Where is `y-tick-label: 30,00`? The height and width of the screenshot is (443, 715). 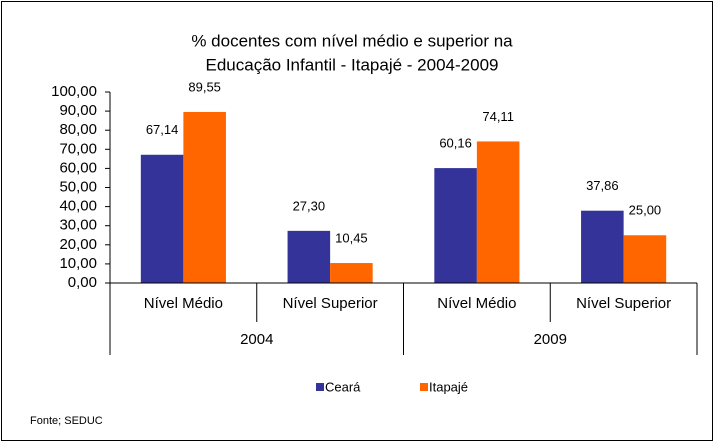
y-tick-label: 30,00 is located at coordinates (78, 225).